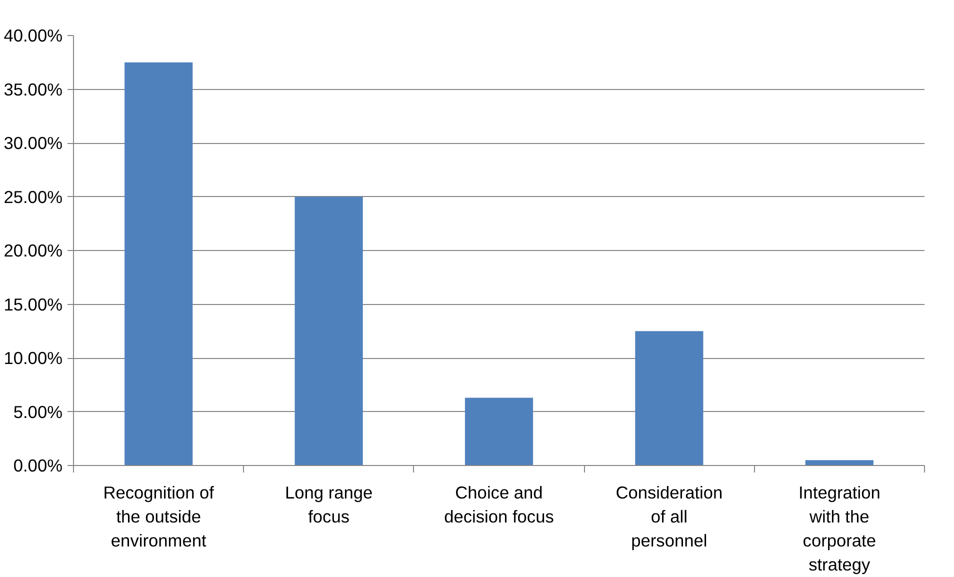 The height and width of the screenshot is (577, 954). I want to click on y-tick-label: 25.00%, so click(33, 196).